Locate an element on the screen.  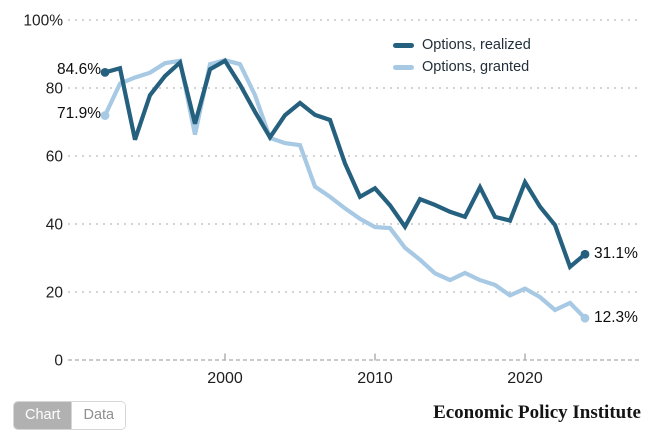
annotation-end-realized: 31.1% is located at coordinates (616, 253).